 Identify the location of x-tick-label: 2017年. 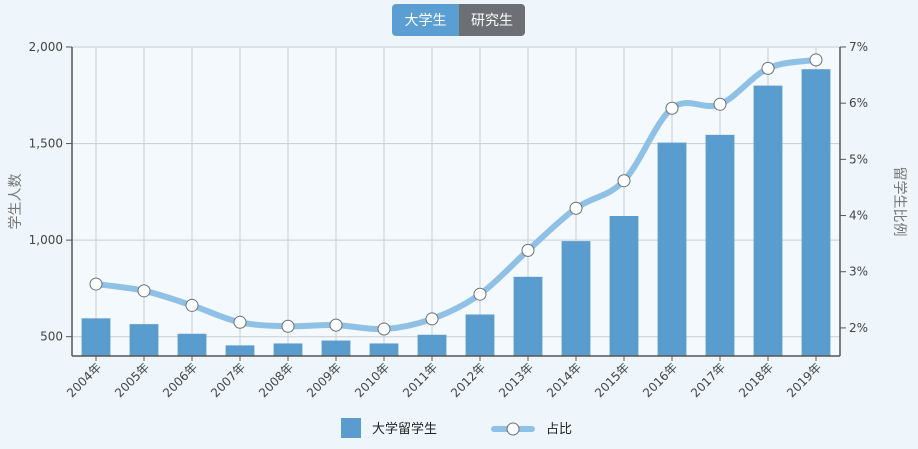
(708, 380).